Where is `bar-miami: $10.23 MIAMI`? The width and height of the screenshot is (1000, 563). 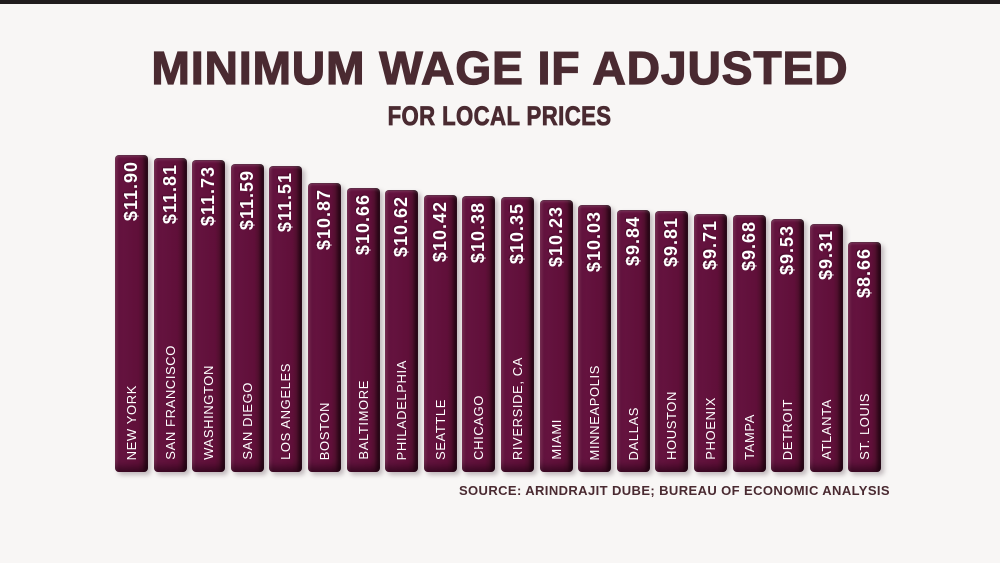
bar-miami: $10.23 MIAMI is located at coordinates (556, 336).